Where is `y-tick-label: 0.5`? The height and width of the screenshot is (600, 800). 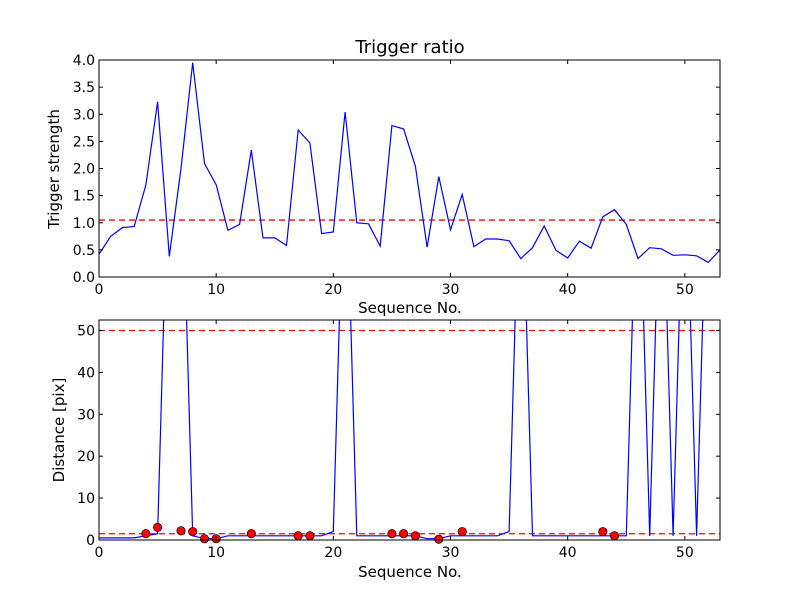 y-tick-label: 0.5 is located at coordinates (84, 251).